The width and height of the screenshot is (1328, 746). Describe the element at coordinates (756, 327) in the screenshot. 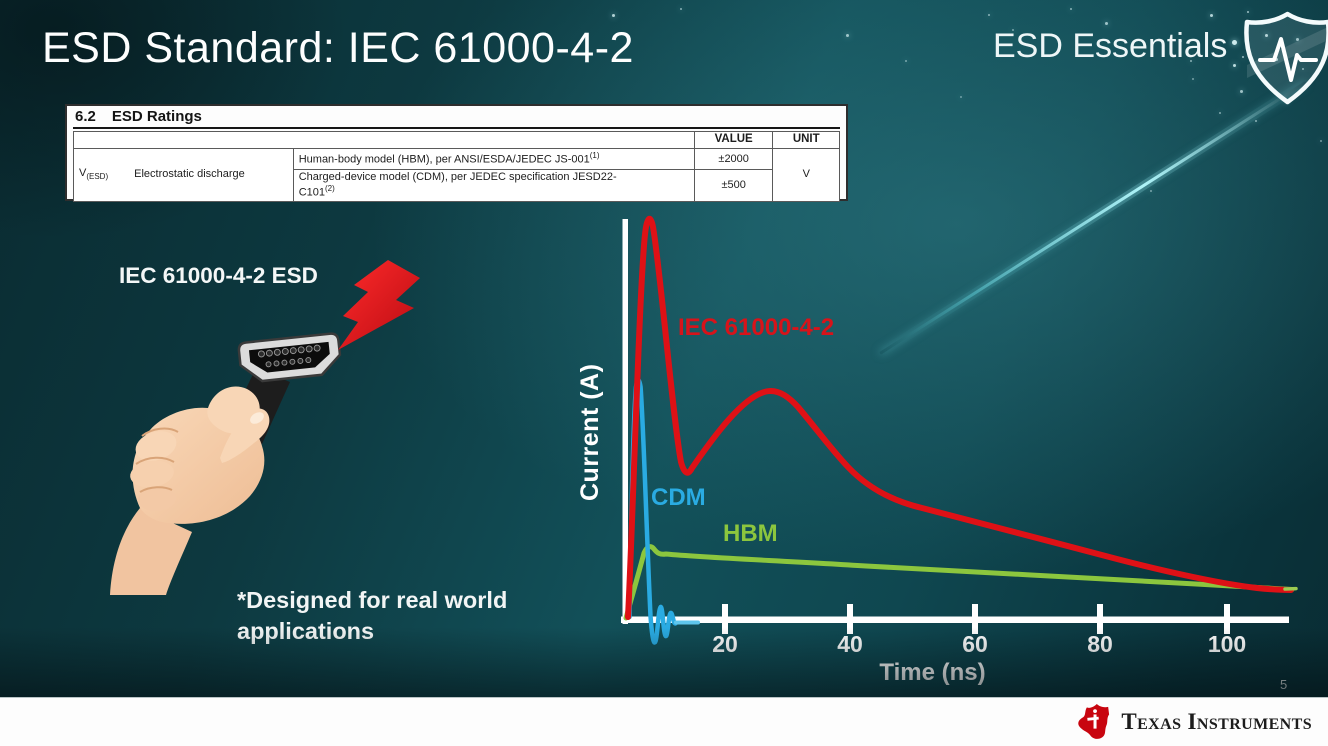

I see `series-label-iec: IEC 61000-4-2` at that location.